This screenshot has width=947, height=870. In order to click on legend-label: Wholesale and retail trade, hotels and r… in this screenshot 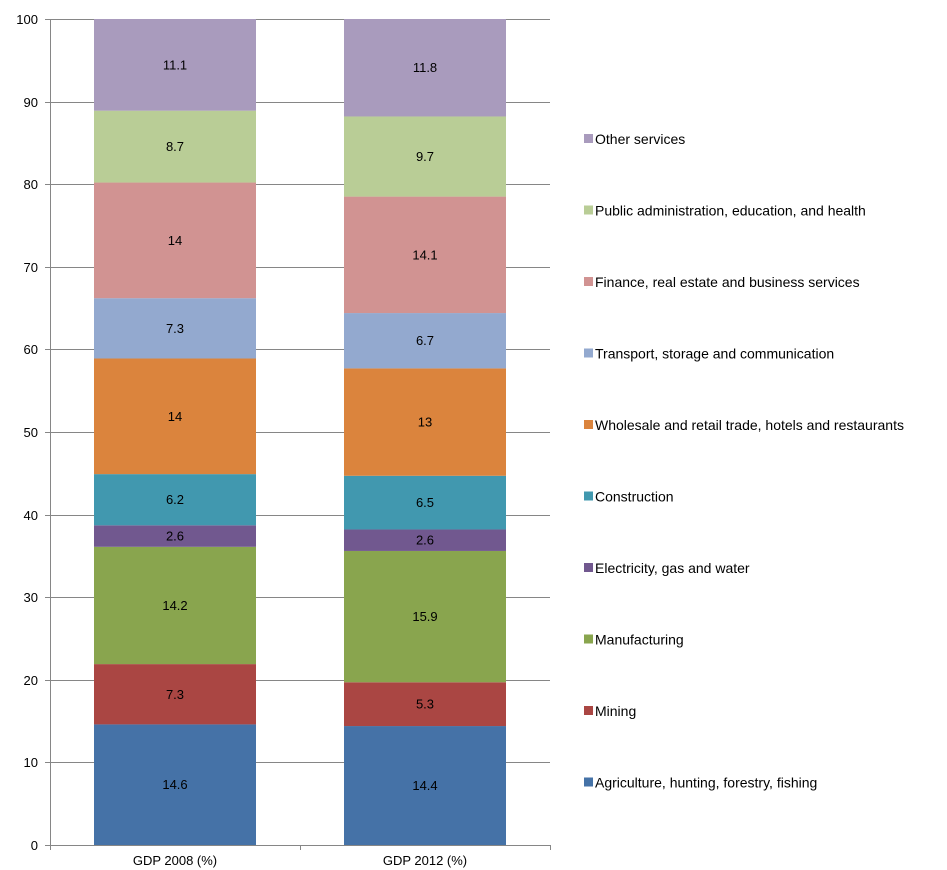, I will do `click(749, 425)`.